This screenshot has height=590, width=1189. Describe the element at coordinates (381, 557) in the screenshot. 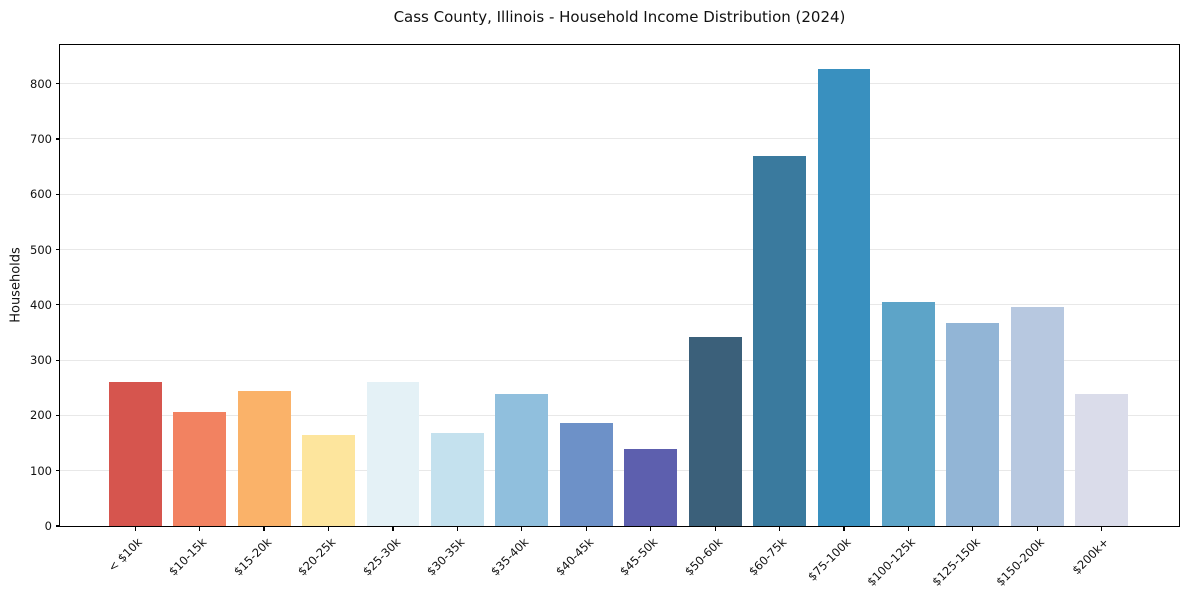

I see `x-tick-label: $25-30k` at that location.